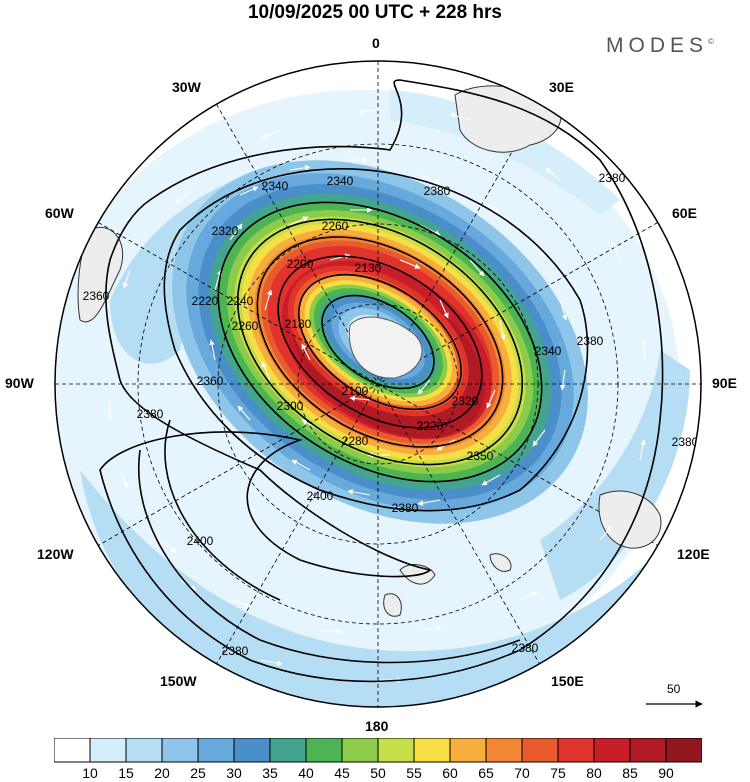 Image resolution: width=750 pixels, height=782 pixels. What do you see at coordinates (355, 391) in the screenshot?
I see `contour-label: 2100` at bounding box center [355, 391].